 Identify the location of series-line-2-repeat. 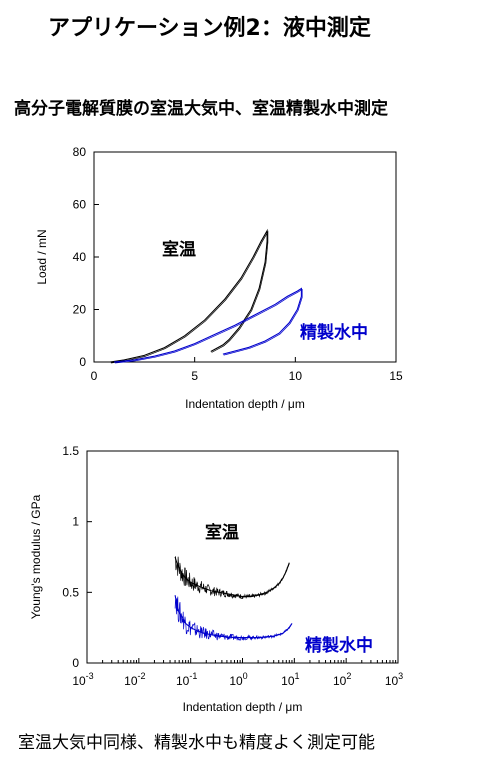
(208, 326).